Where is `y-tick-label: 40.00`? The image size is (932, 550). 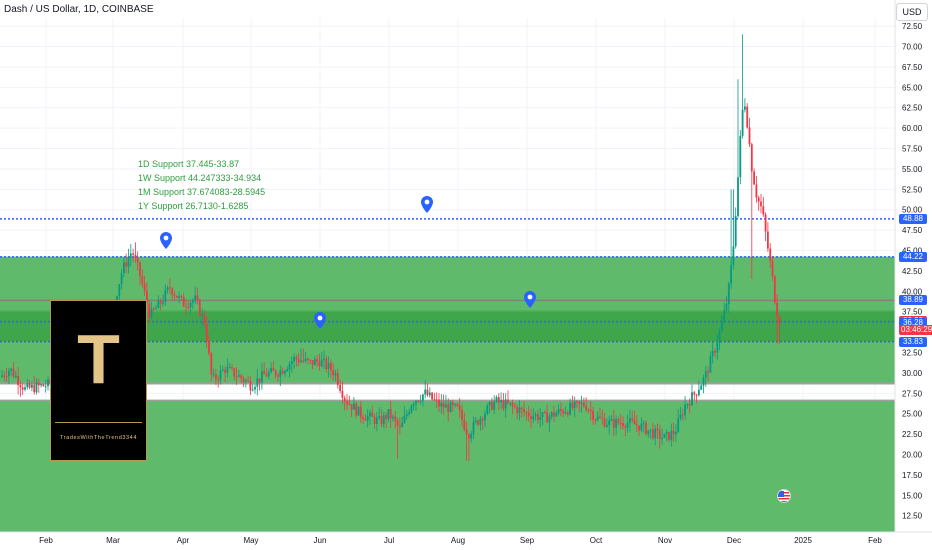
y-tick-label: 40.00 is located at coordinates (912, 291).